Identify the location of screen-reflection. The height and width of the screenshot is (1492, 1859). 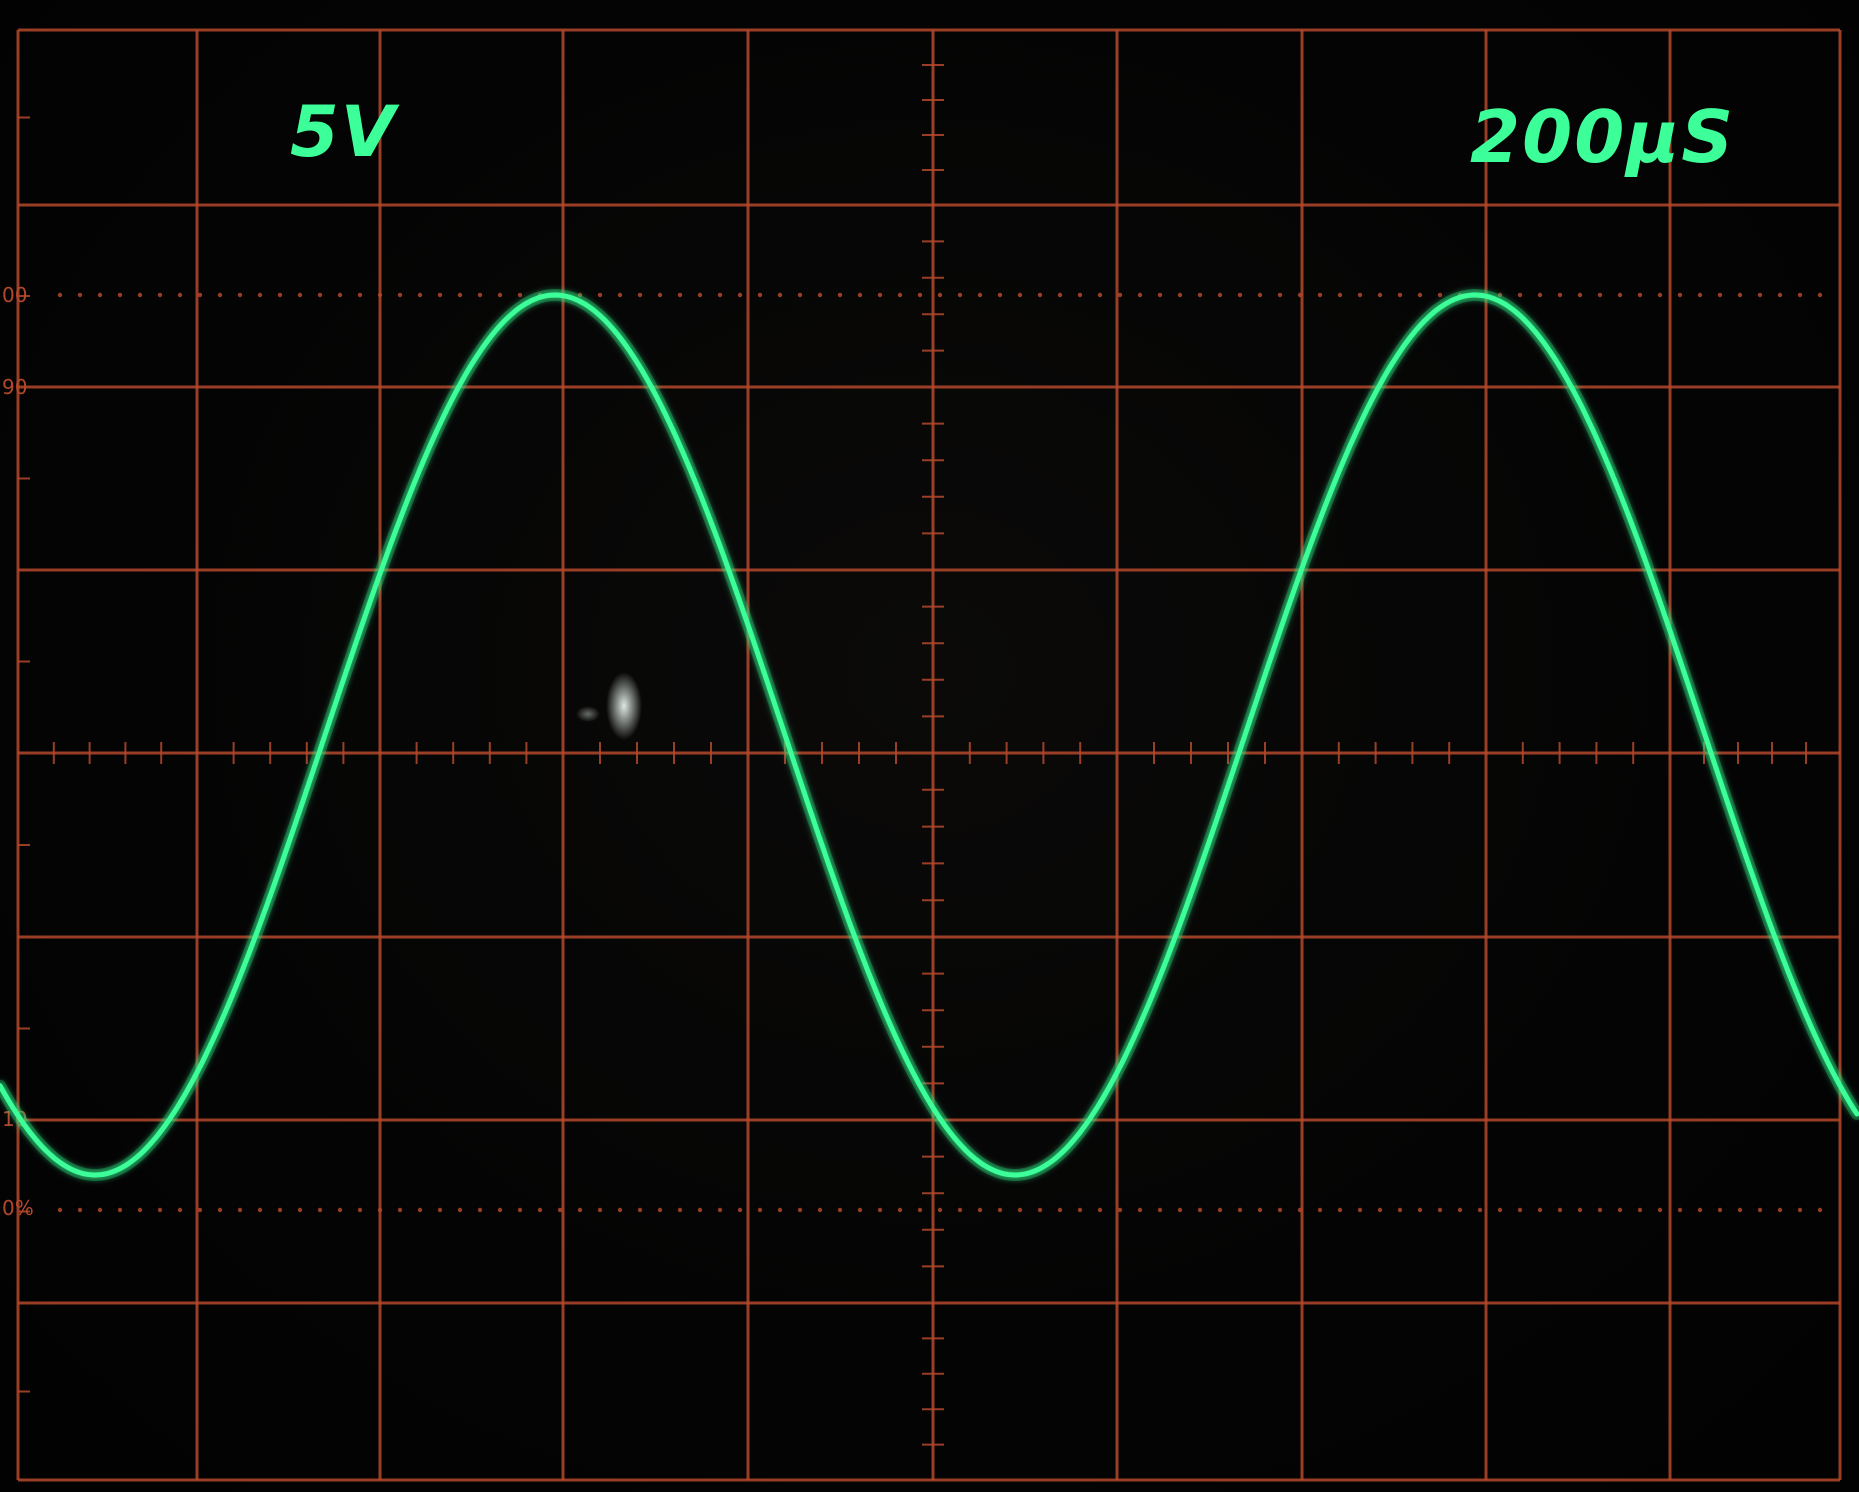
(624, 706).